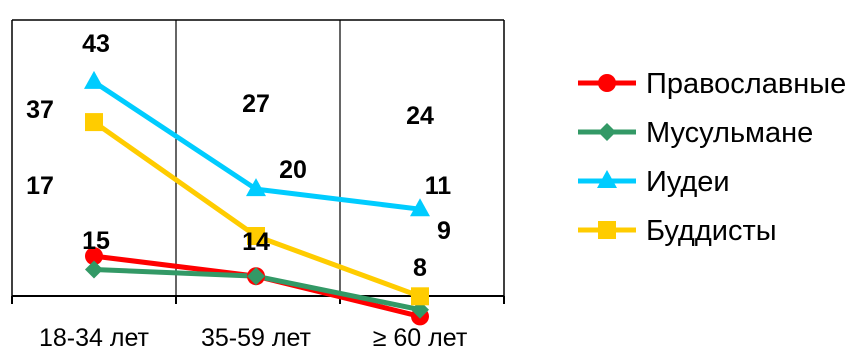 The image size is (860, 356). I want to click on data-label-2: 37, so click(40, 110).